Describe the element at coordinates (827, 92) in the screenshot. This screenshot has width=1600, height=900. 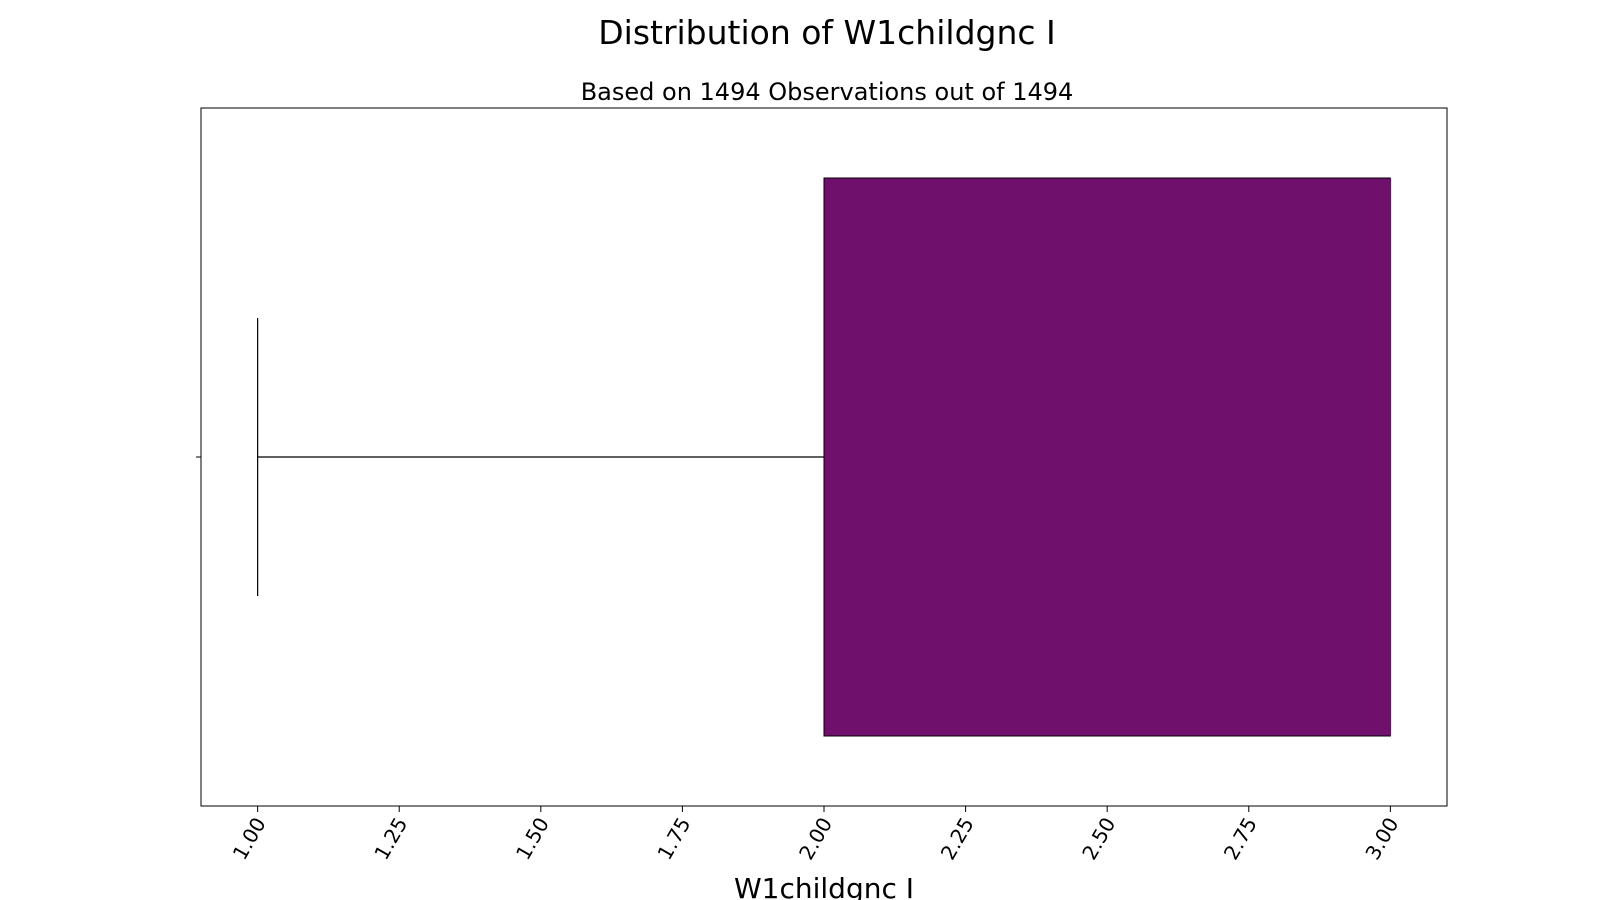
I see `chart-subtitle: Based on 1494 Observations out of 1494` at that location.